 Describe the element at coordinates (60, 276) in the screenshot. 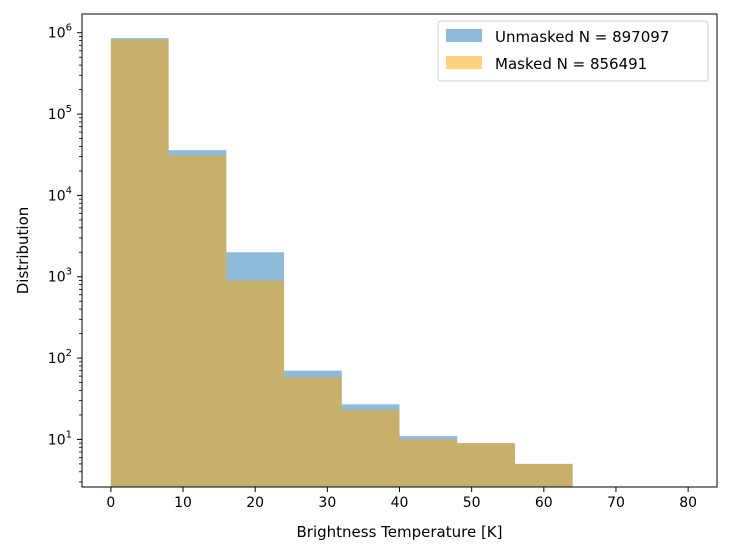

I see `y-tick-label: 10³` at that location.